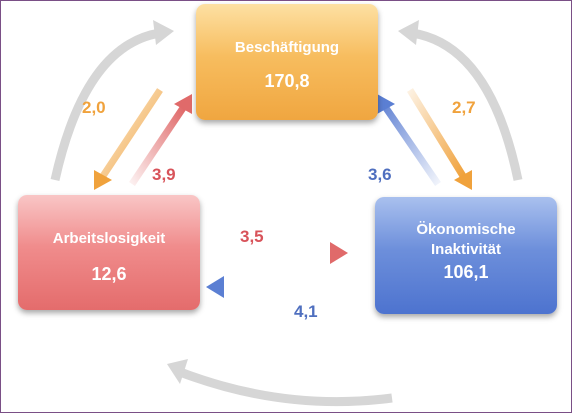 The width and height of the screenshot is (572, 413). What do you see at coordinates (466, 239) in the screenshot?
I see `node-inactivity-label: Ökonomische Inaktivität` at bounding box center [466, 239].